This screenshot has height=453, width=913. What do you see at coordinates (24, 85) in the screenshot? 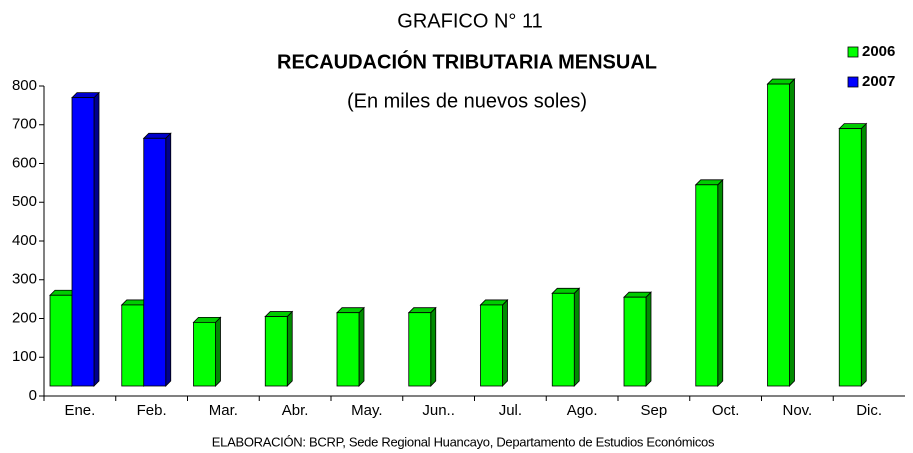
I see `y-tick-label: 800` at bounding box center [24, 85].